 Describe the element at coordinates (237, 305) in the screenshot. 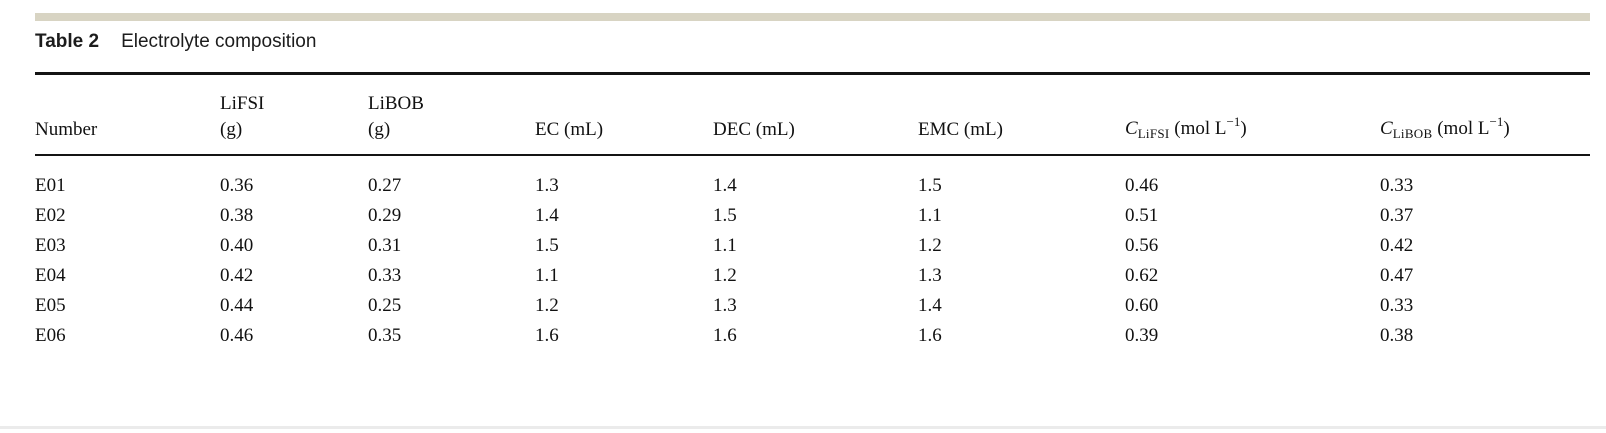

I see `value-cell: 0.44` at that location.